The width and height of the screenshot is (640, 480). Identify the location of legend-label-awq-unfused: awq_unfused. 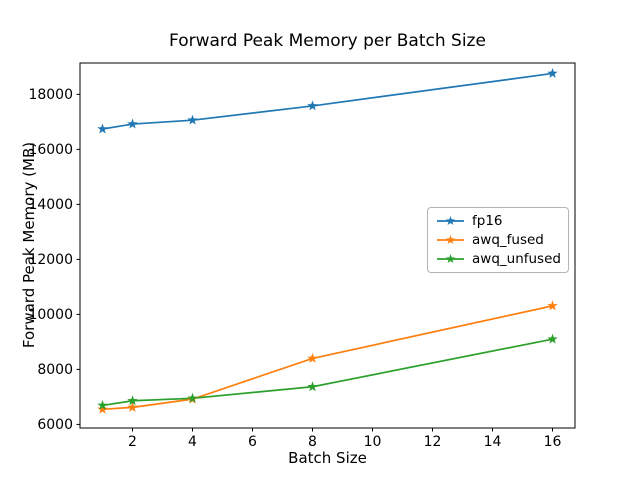
(516, 259).